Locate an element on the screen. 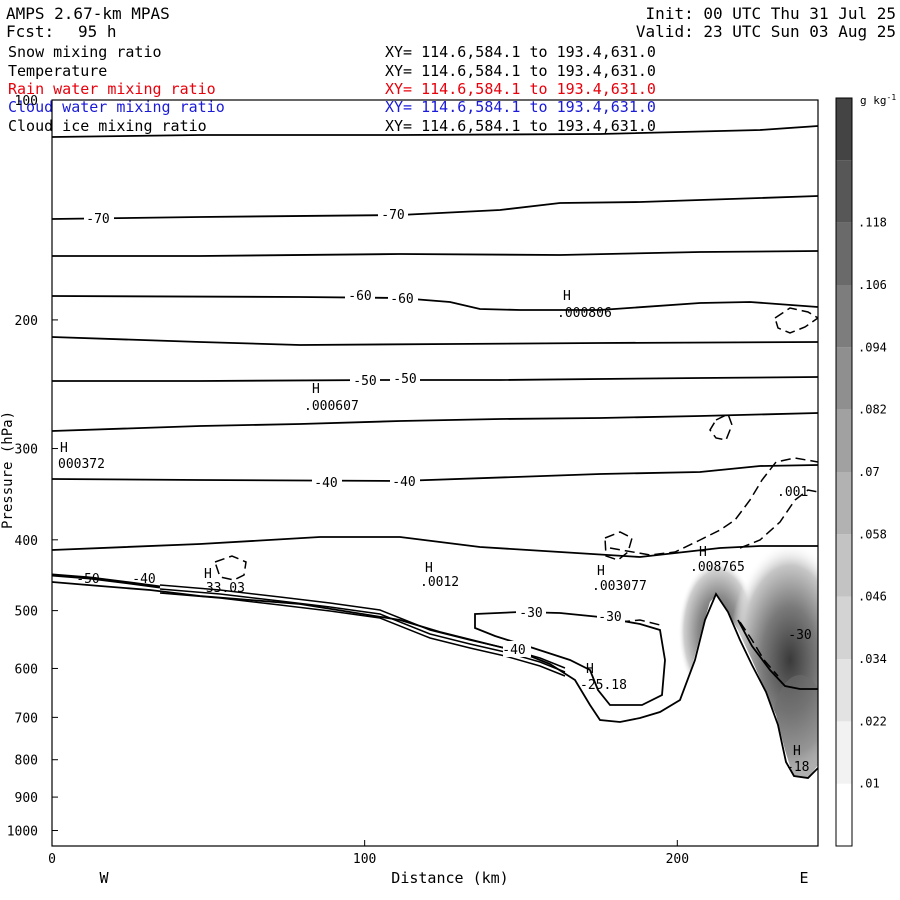  colorbar-unit: g kg-1 is located at coordinates (878, 100).